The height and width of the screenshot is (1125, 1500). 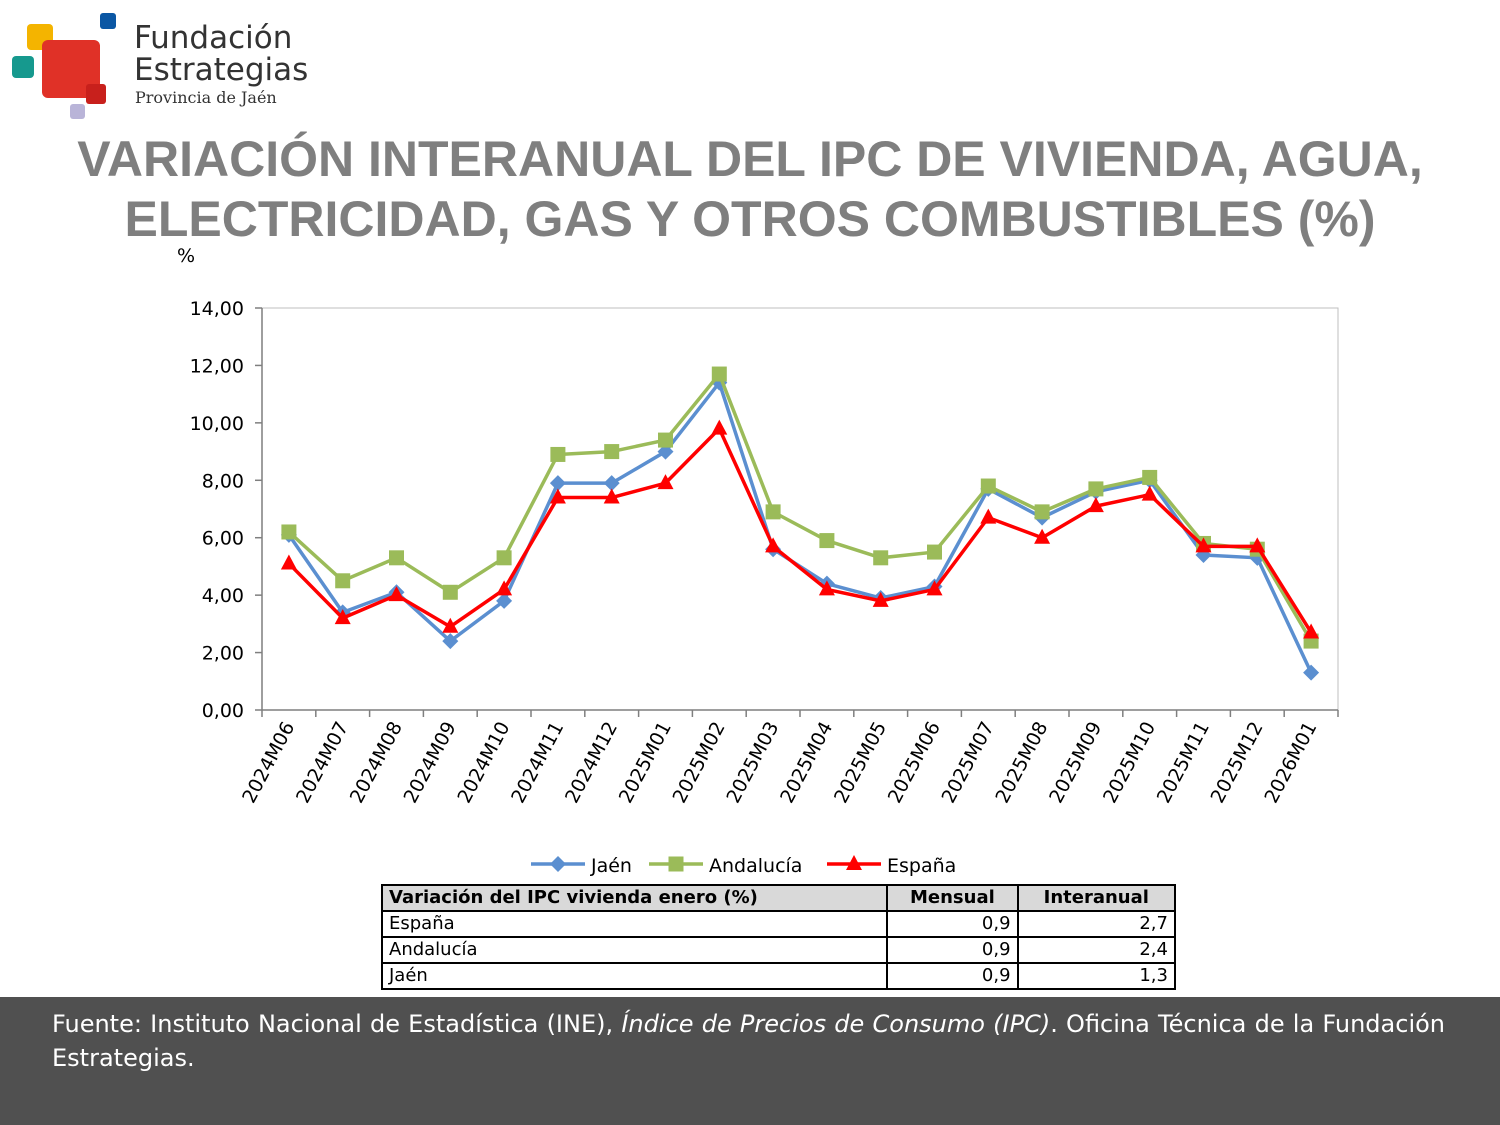 What do you see at coordinates (223, 596) in the screenshot?
I see `y-tick-label: 4,00` at bounding box center [223, 596].